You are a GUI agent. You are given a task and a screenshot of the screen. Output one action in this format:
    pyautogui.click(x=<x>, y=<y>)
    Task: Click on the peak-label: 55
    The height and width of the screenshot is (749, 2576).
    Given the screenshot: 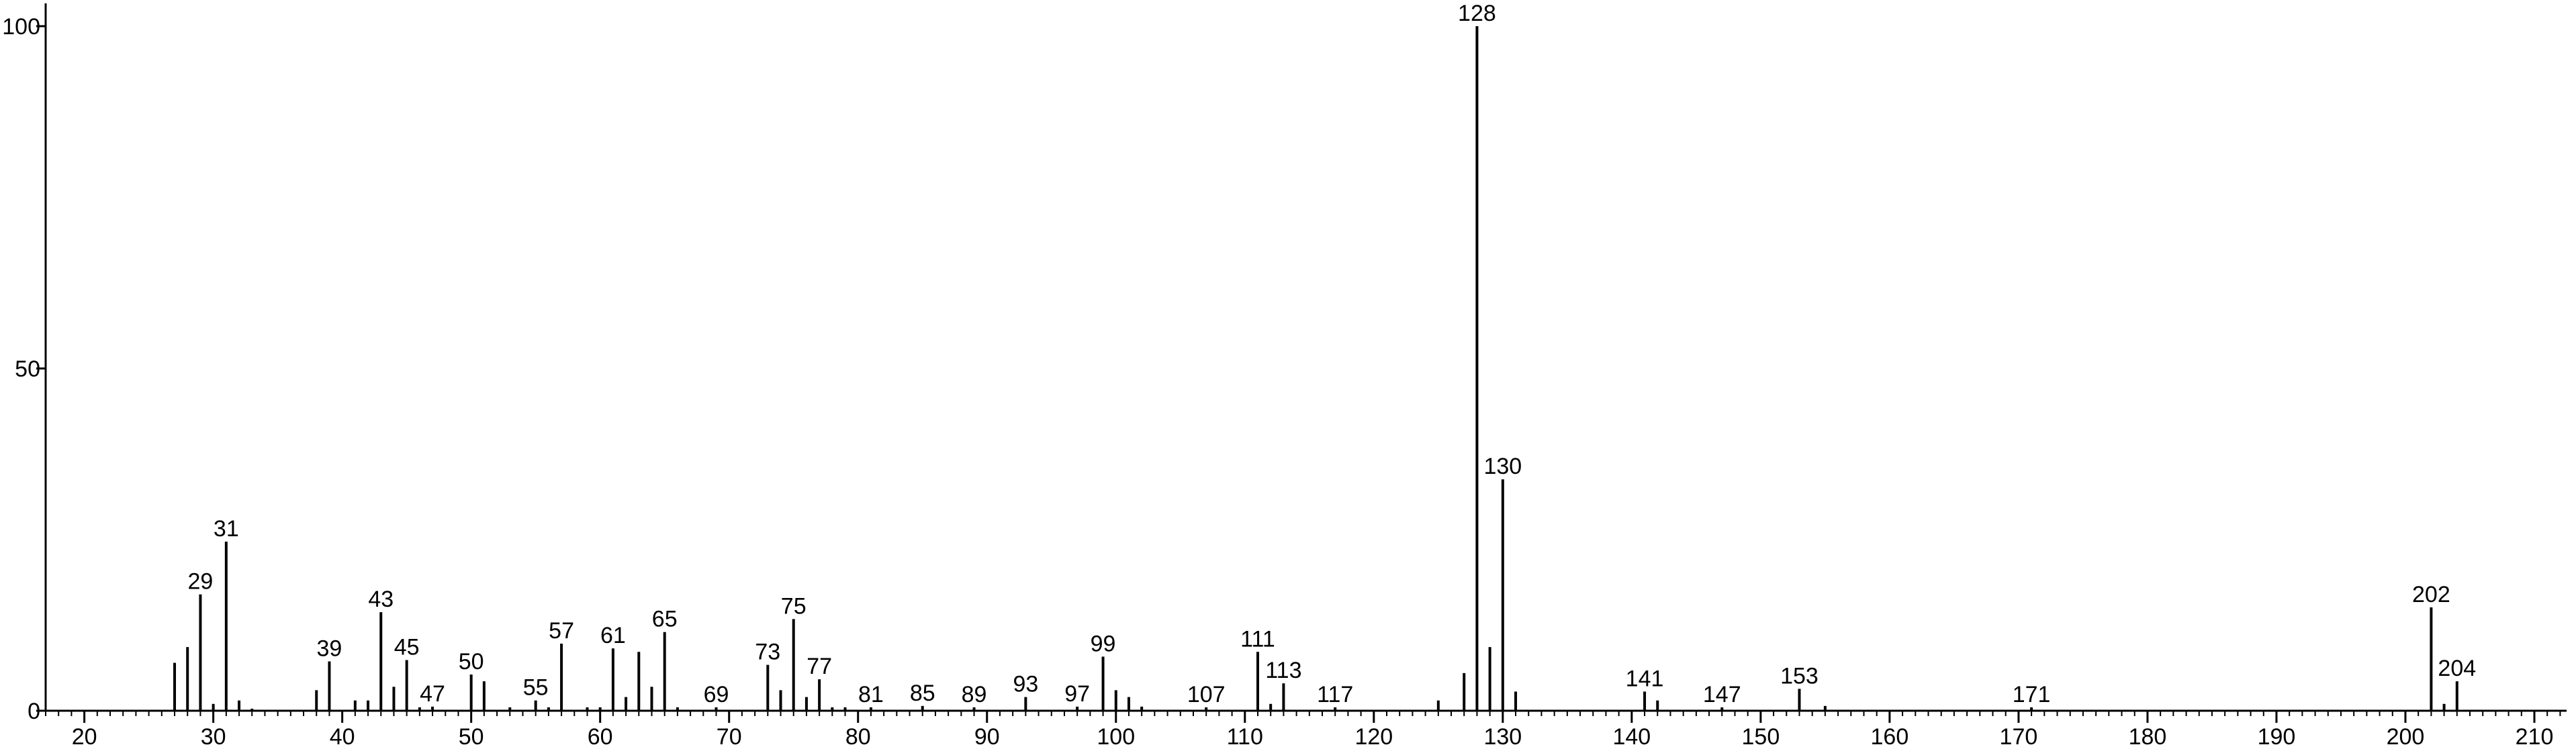 What is the action you would take?
    pyautogui.click(x=536, y=688)
    